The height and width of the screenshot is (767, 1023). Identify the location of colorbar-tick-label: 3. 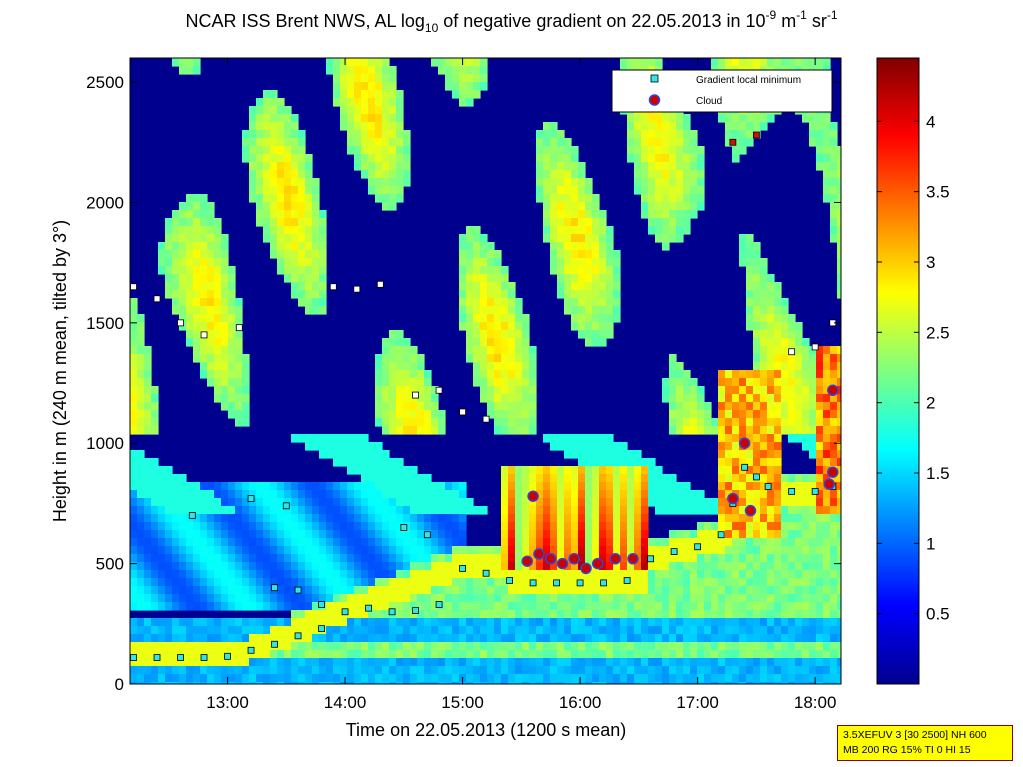
(930, 262).